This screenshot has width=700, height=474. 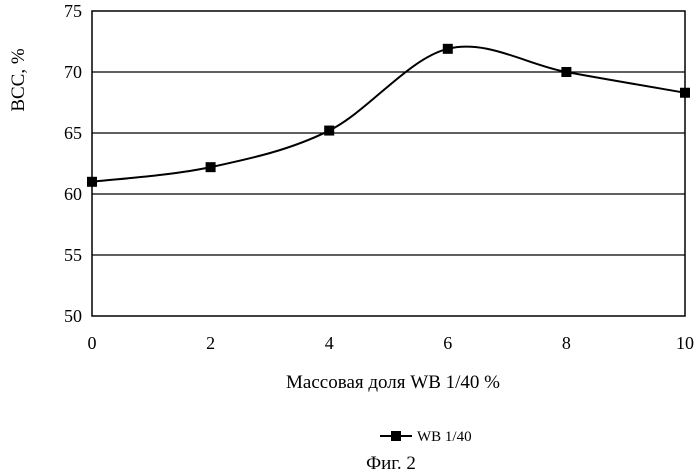 I want to click on y-tick-label: 60, so click(x=73, y=194).